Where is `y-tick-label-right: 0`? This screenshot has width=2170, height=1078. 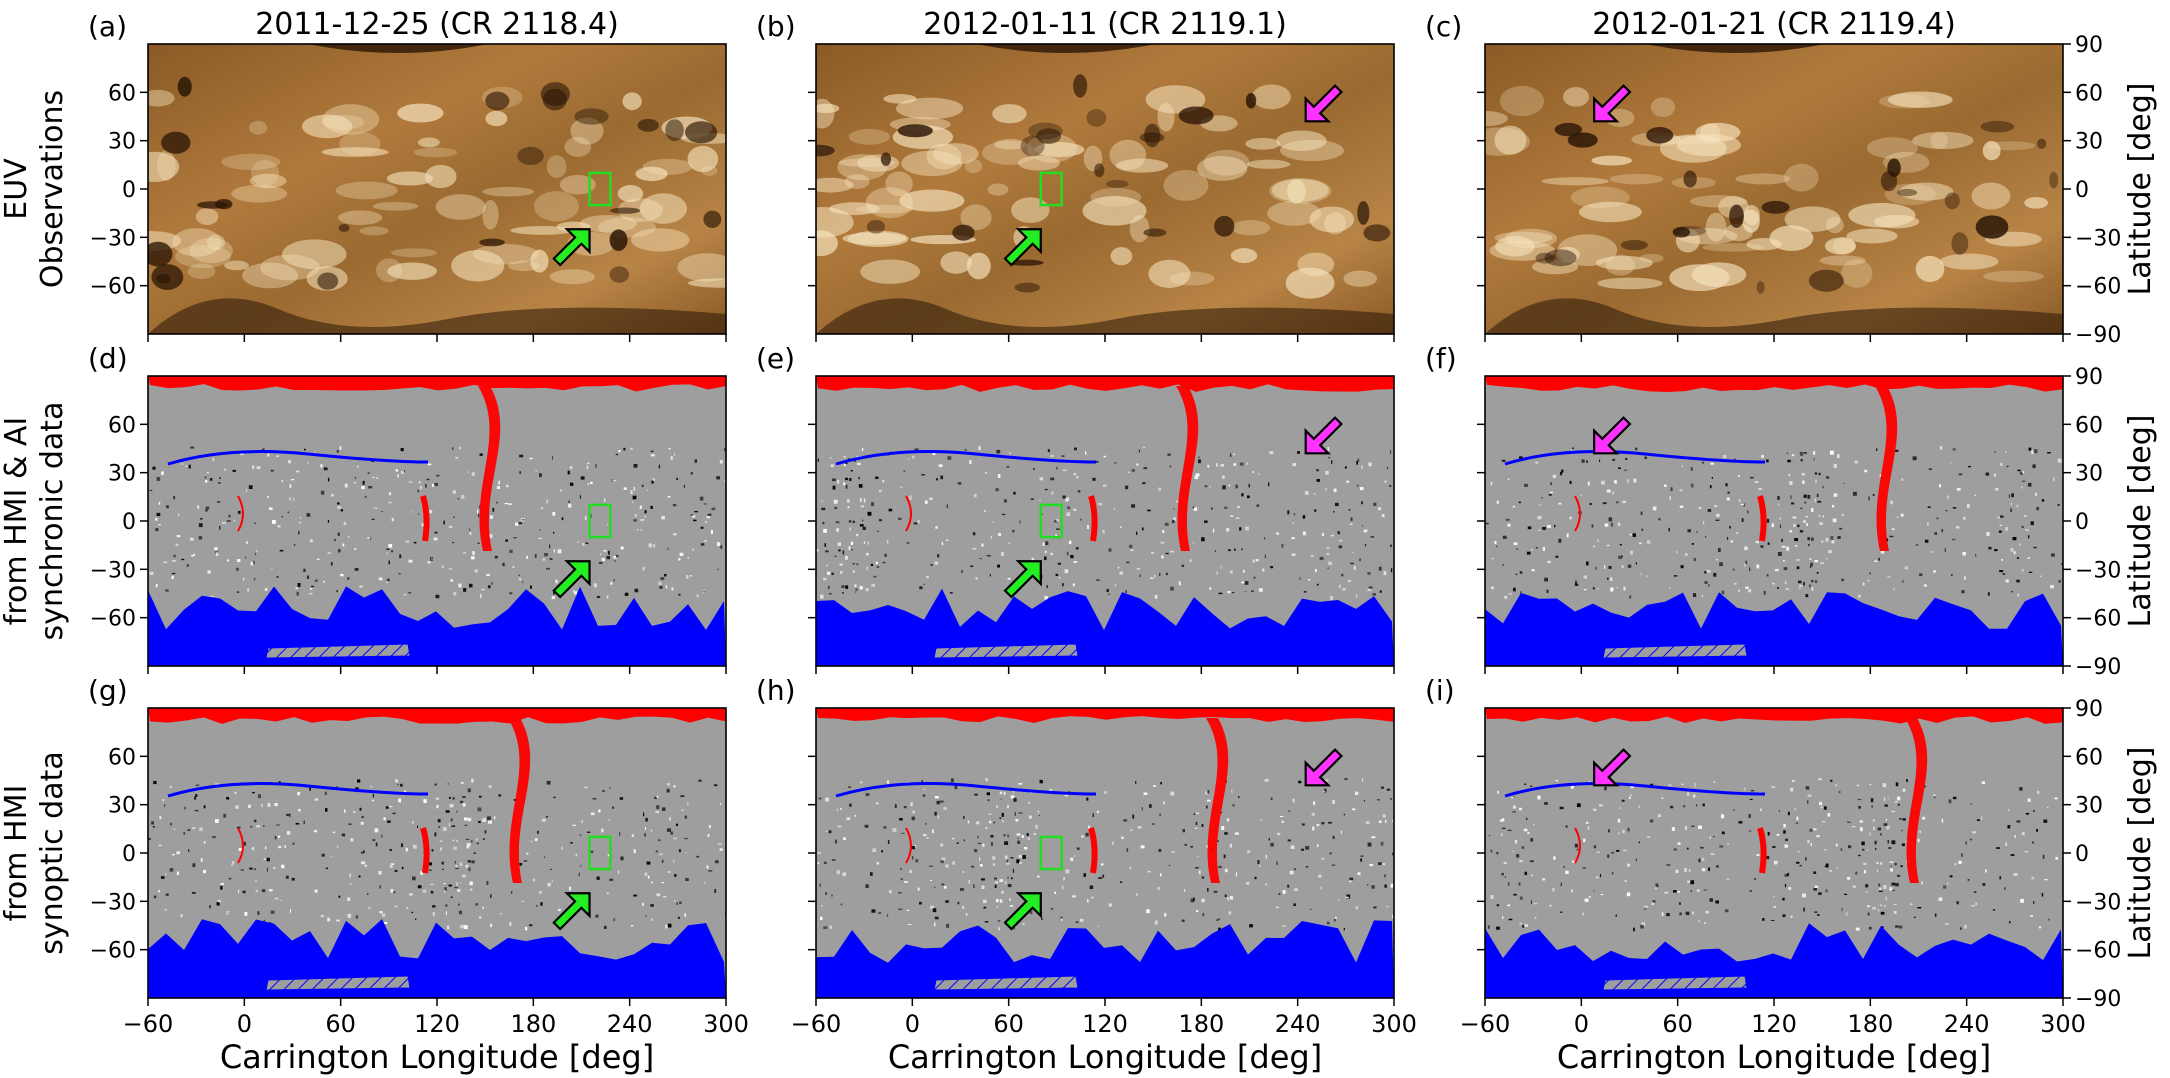 y-tick-label-right: 0 is located at coordinates (2082, 854).